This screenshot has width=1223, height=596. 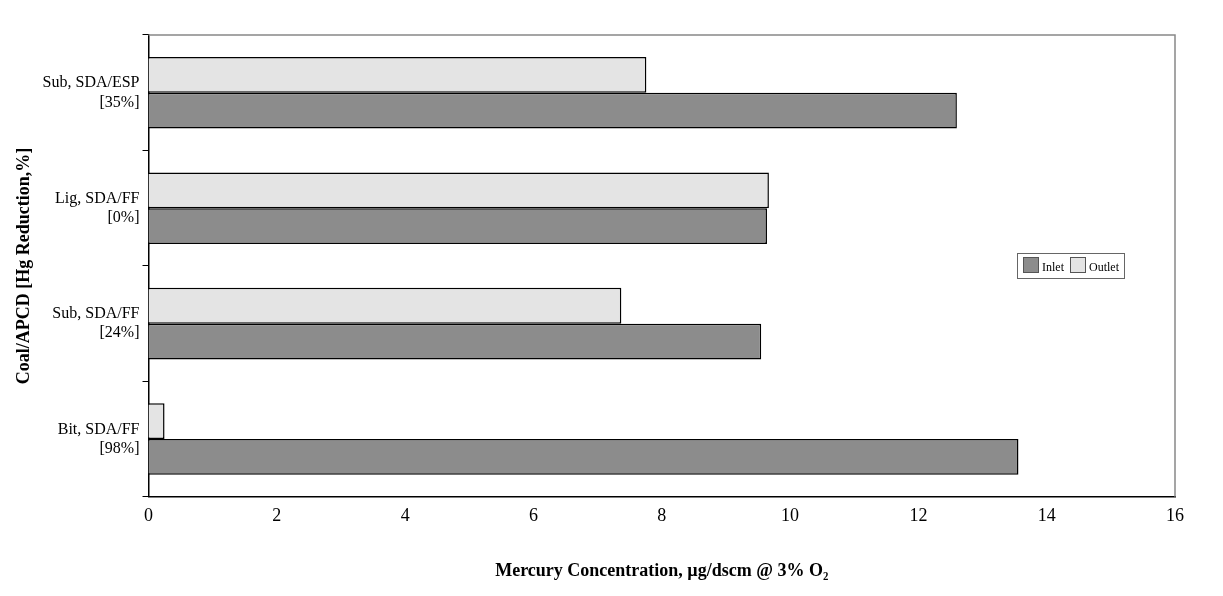 What do you see at coordinates (277, 515) in the screenshot?
I see `x-tick-label: 2` at bounding box center [277, 515].